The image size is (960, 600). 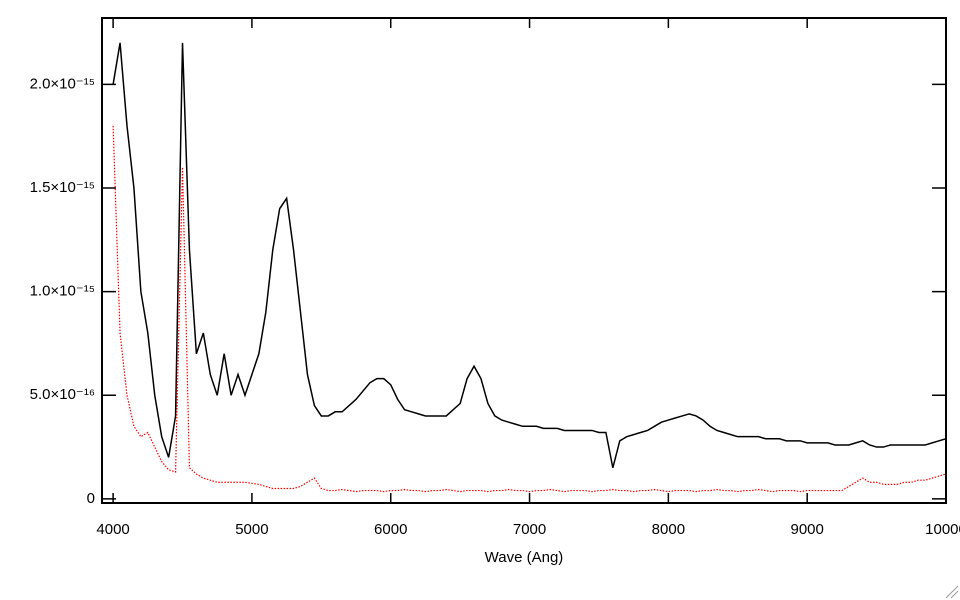 What do you see at coordinates (524, 557) in the screenshot?
I see `x-axis-label: Wave (Ang)` at bounding box center [524, 557].